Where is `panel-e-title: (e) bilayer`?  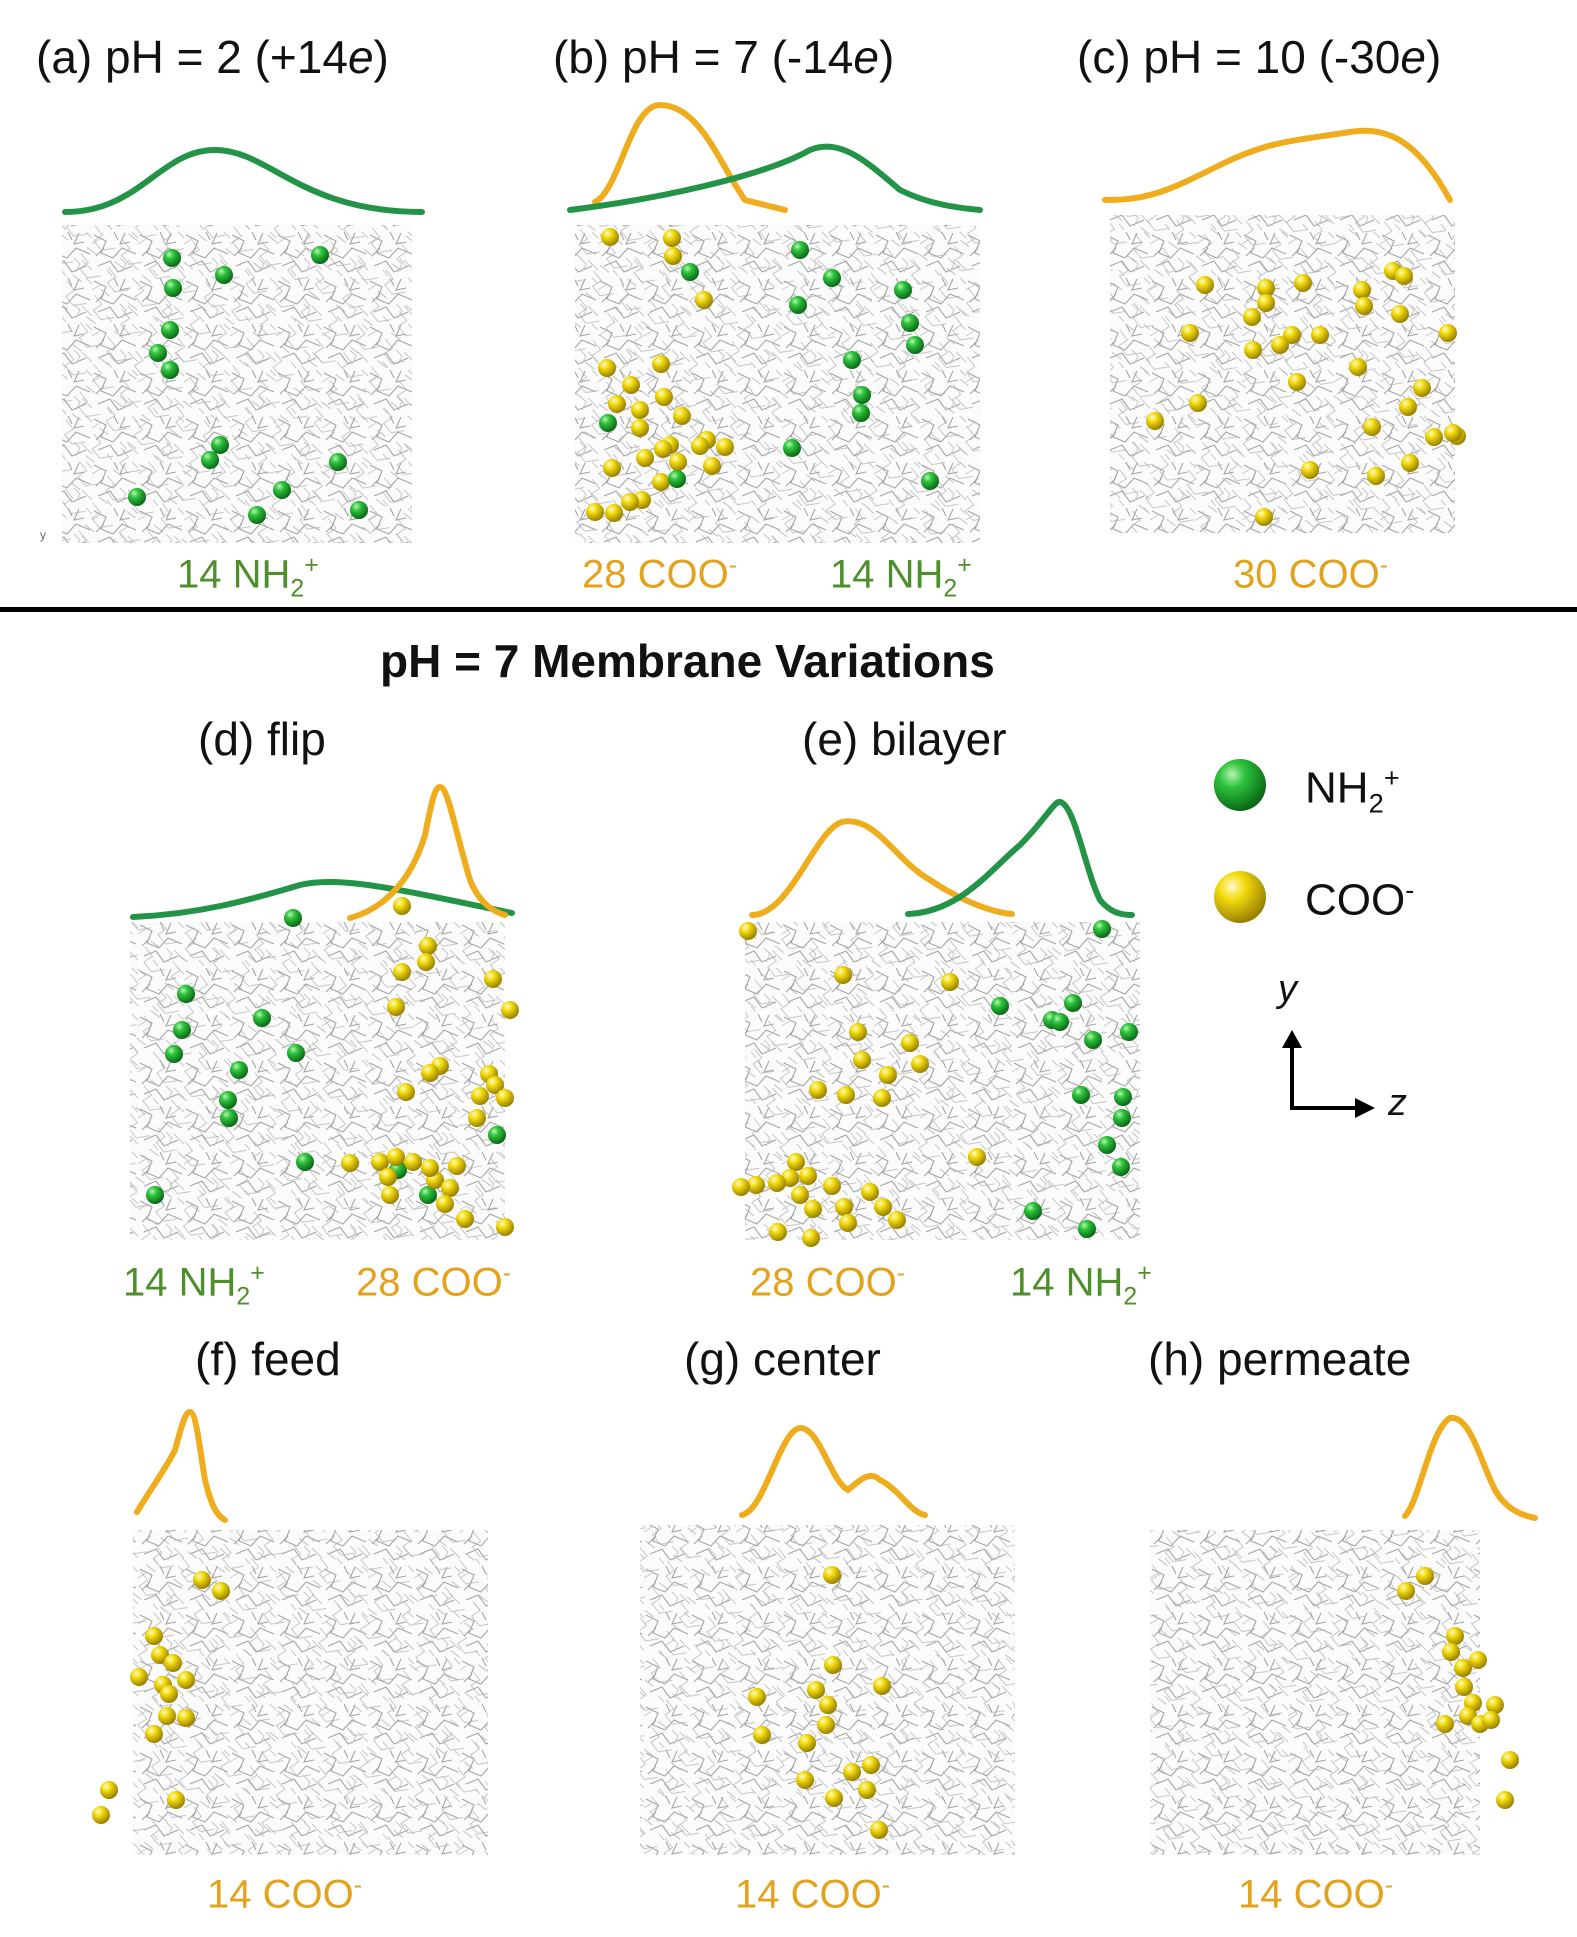 panel-e-title: (e) bilayer is located at coordinates (904, 739).